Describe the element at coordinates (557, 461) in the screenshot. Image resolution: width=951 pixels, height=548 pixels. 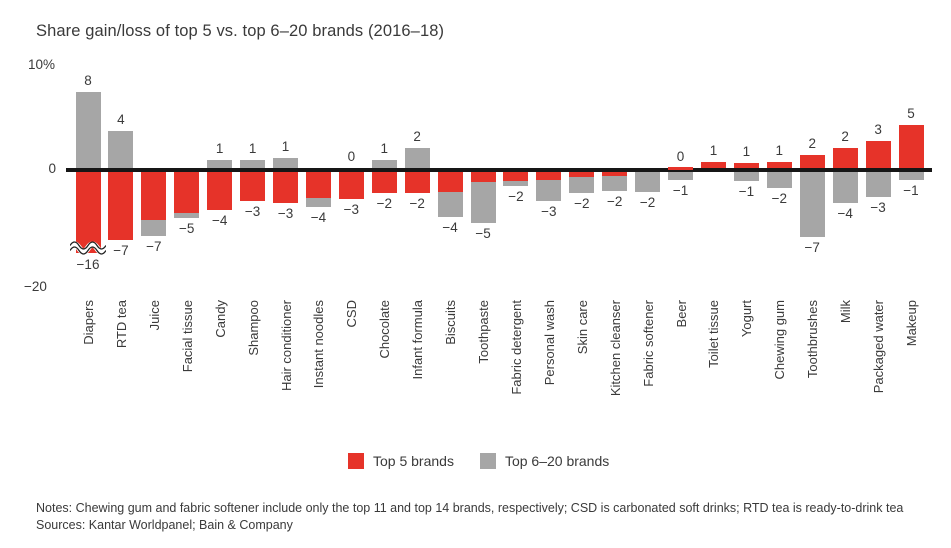
I see `legend-label-top6-20: Top 6–20 brands` at that location.